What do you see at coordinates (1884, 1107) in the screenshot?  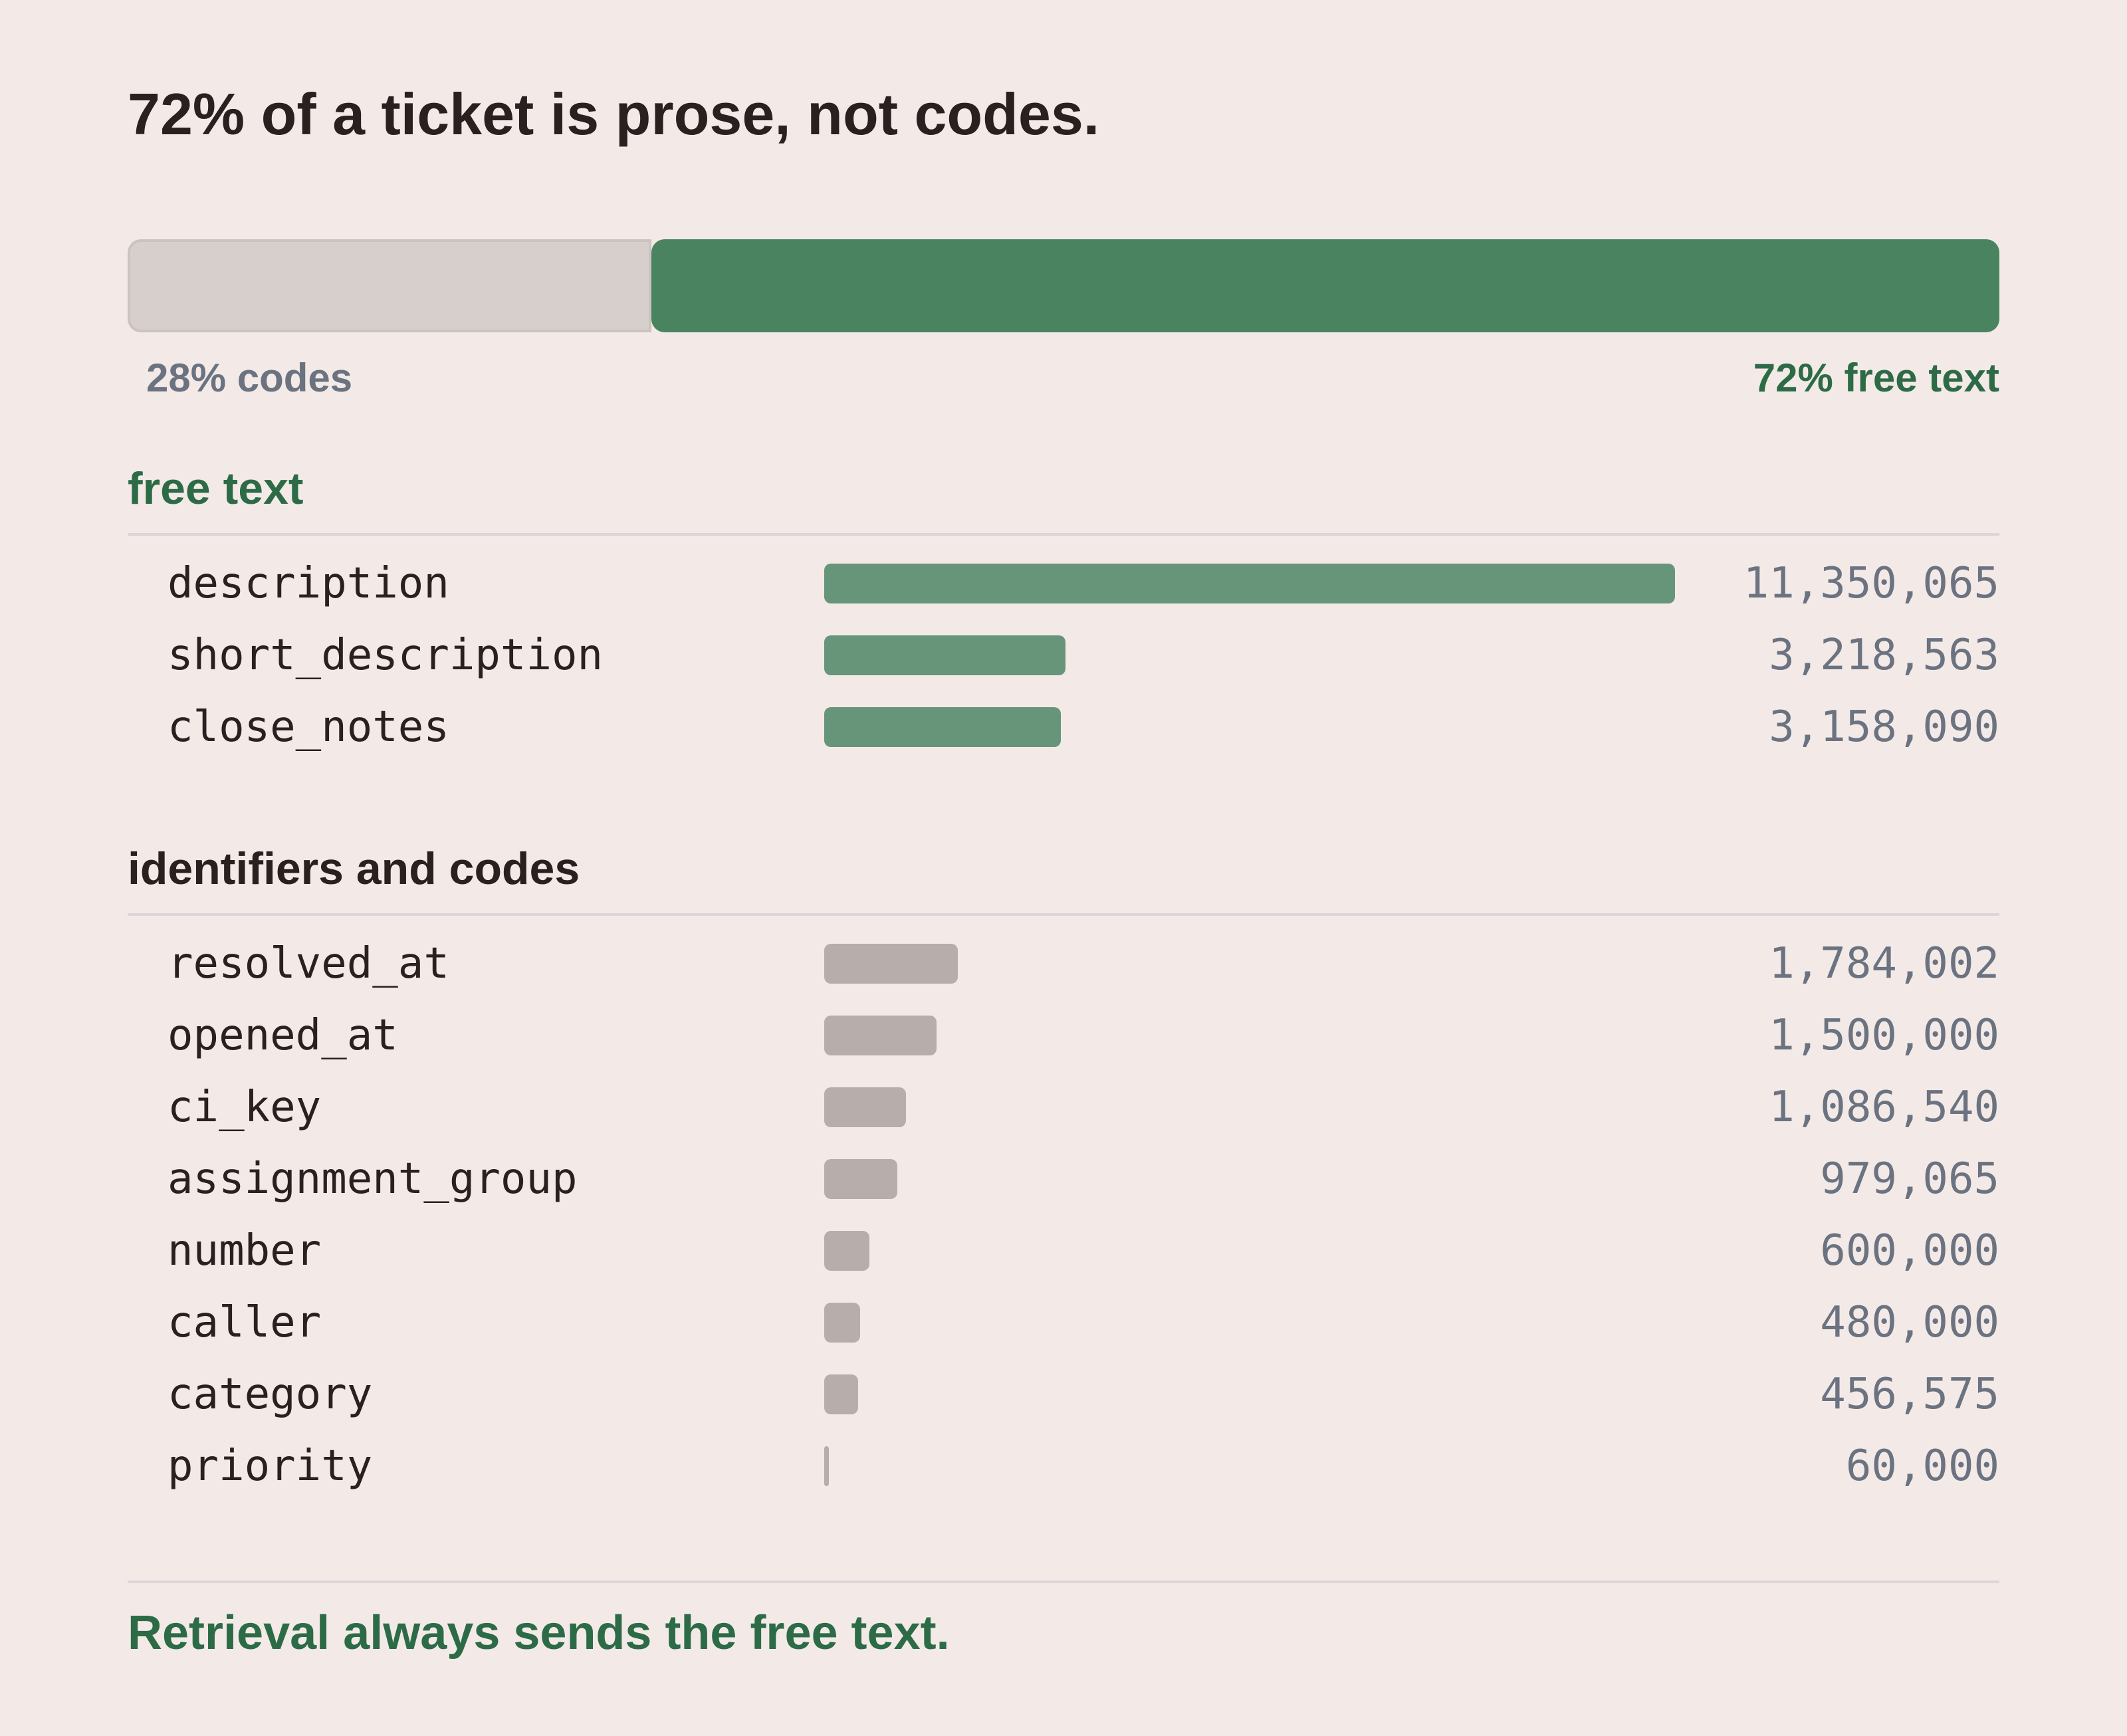 I see `field-value: 1,086,540` at bounding box center [1884, 1107].